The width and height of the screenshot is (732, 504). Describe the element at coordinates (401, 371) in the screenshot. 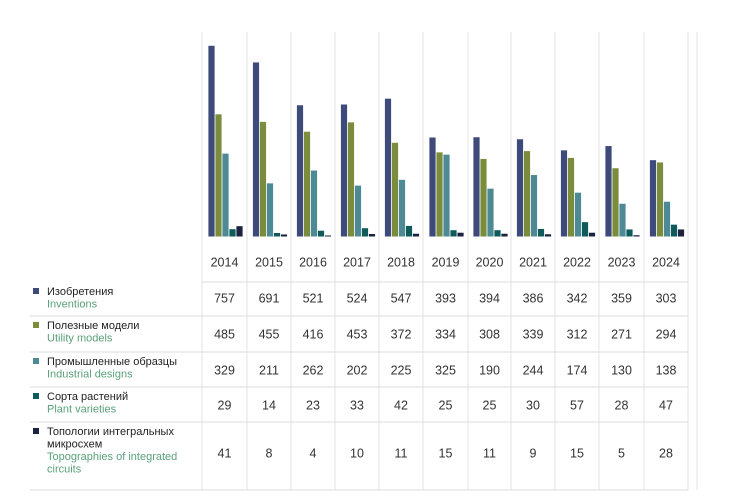

I see `table-cell: 225` at that location.